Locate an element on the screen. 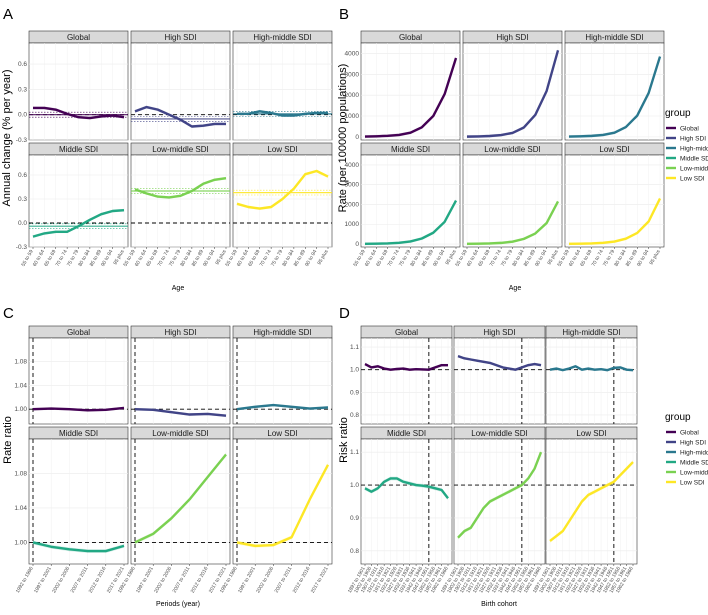 This screenshot has width=708, height=615. y-axis-title-B: Rate (per 100000 populations) is located at coordinates (343, 138).